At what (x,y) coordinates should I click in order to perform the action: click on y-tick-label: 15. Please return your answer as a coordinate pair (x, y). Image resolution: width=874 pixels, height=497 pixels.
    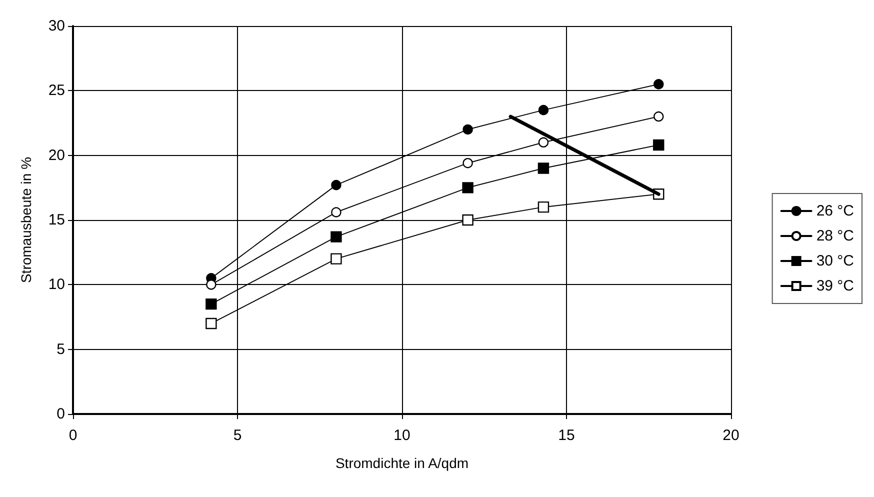
    Looking at the image, I should click on (56, 220).